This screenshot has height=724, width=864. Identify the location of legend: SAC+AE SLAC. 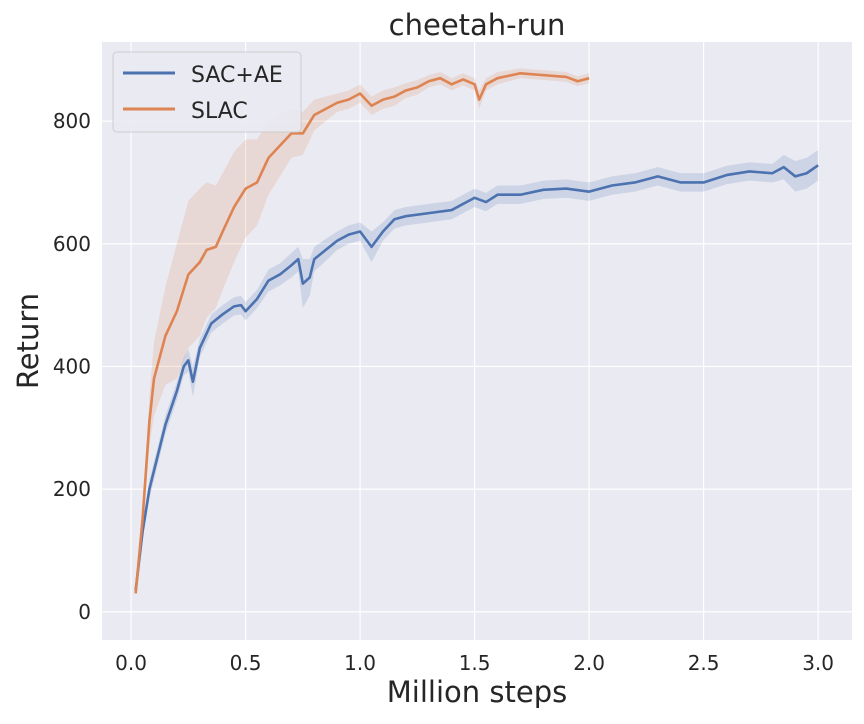
(207, 92).